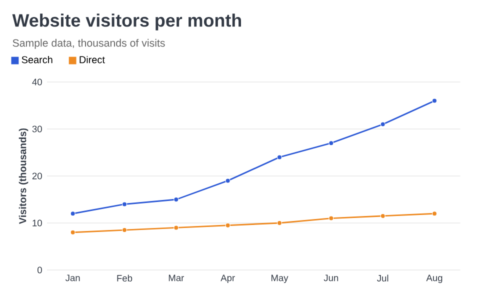  Describe the element at coordinates (37, 60) in the screenshot. I see `legend-label: Search` at that location.